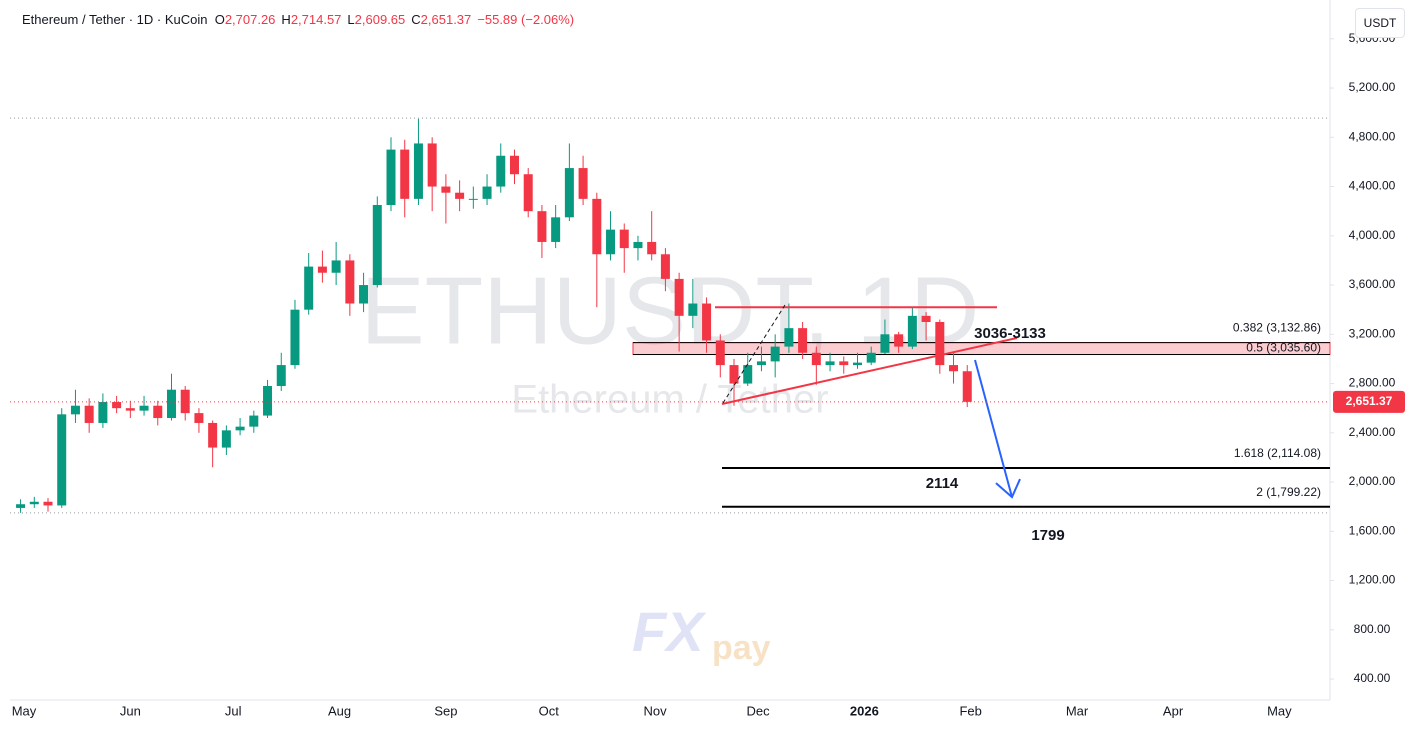 This screenshot has width=1423, height=738. What do you see at coordinates (1283, 348) in the screenshot?
I see `fib-label: 0.5 (3,035.60)` at bounding box center [1283, 348].